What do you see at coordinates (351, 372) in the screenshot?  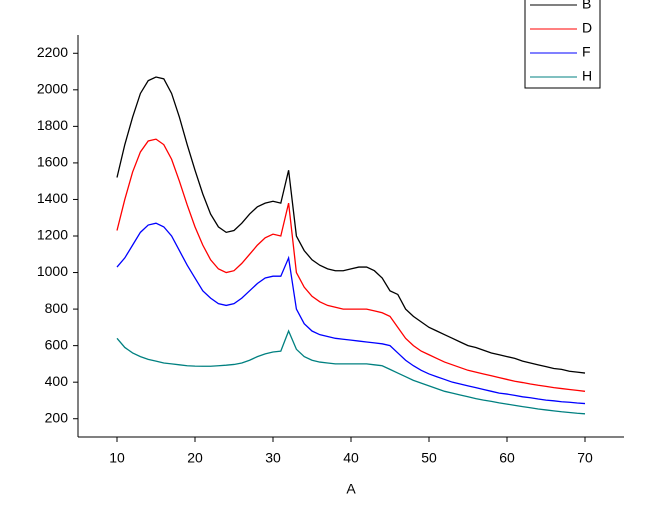 I see `series-line` at bounding box center [351, 372].